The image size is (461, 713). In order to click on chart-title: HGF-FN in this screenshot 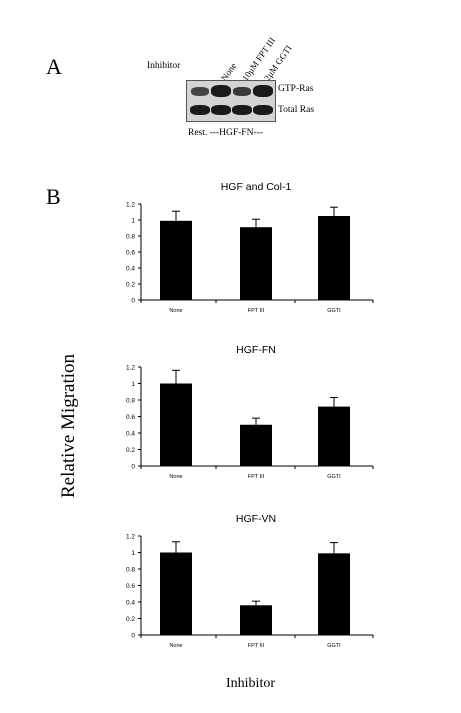, I will do `click(256, 350)`.